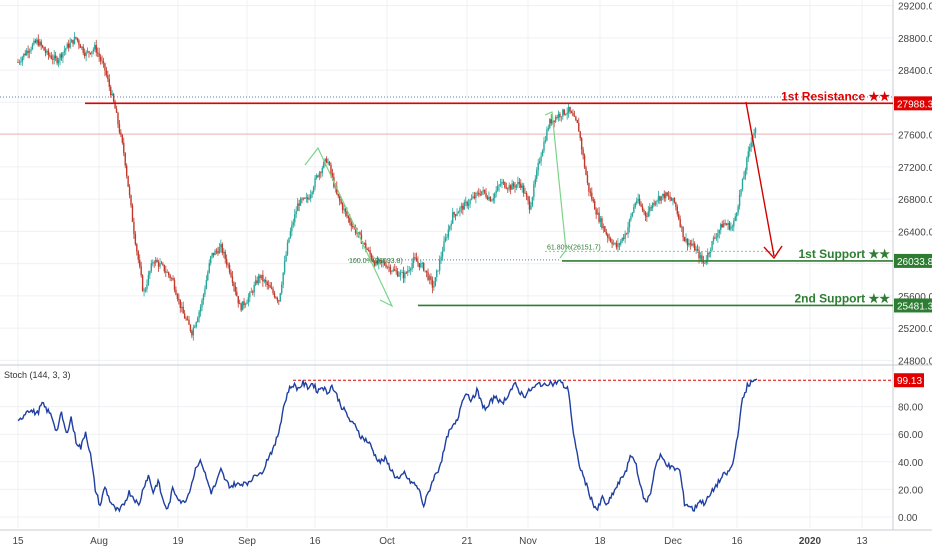 Image resolution: width=932 pixels, height=555 pixels. Describe the element at coordinates (844, 254) in the screenshot. I see `support1-label: 1st Support ★★` at that location.